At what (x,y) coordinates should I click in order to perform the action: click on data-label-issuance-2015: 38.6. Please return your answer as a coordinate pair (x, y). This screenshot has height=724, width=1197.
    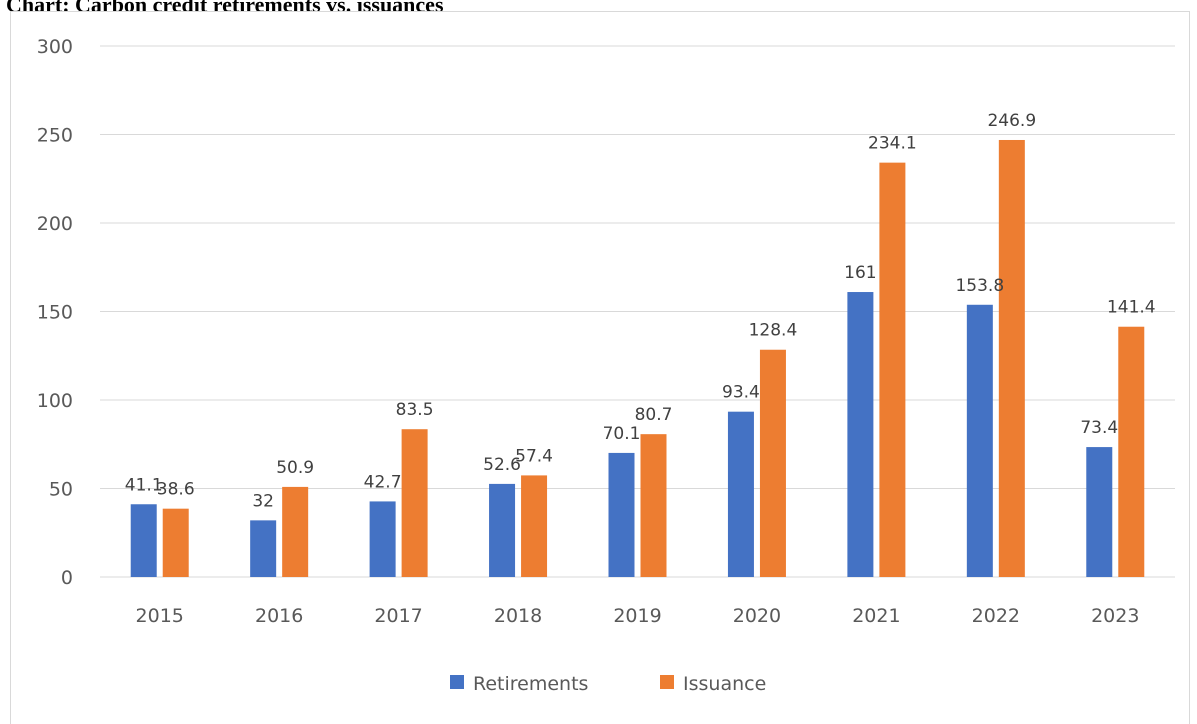
    Looking at the image, I should click on (176, 490).